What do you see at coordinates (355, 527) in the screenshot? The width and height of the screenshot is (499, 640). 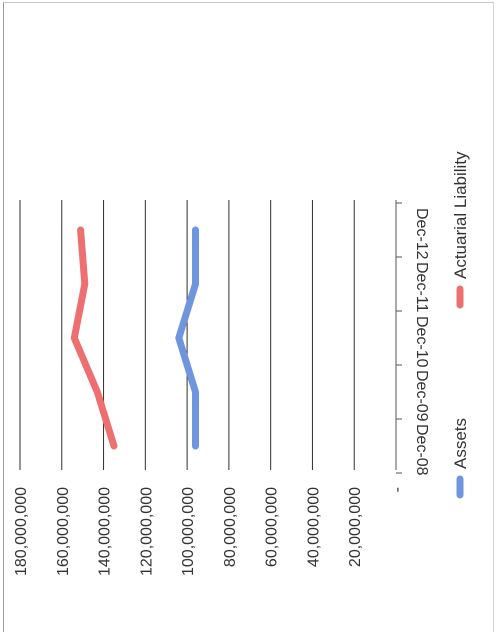 I see `value-tick-label: 20,000,000` at bounding box center [355, 527].